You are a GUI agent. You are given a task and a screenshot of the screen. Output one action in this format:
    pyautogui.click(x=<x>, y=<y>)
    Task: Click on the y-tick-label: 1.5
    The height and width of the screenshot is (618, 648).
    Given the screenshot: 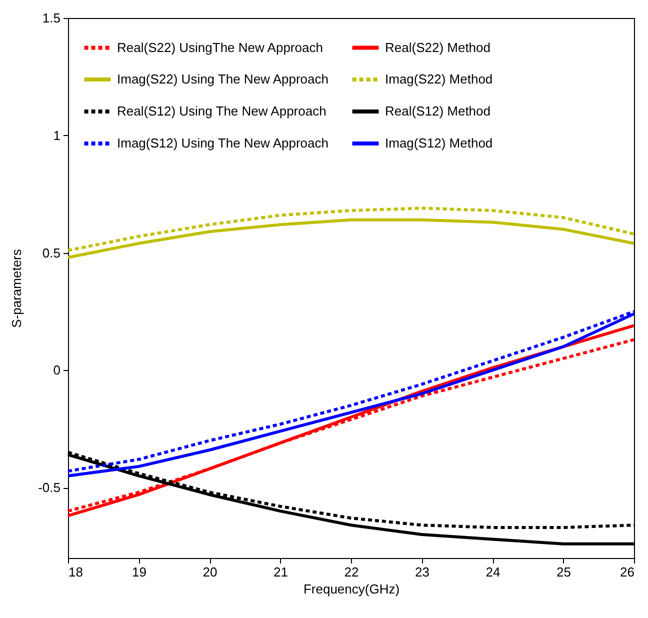 What is the action you would take?
    pyautogui.click(x=51, y=18)
    